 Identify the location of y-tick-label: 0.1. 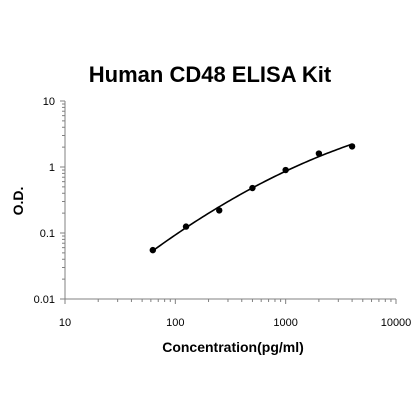
(47, 234).